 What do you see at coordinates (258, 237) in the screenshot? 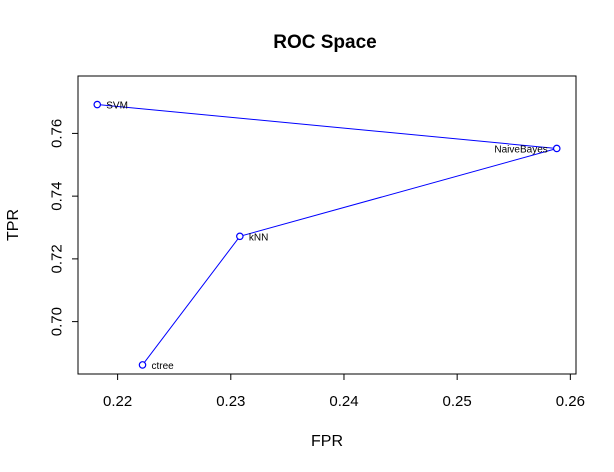
I see `point-label-knn: kNN` at bounding box center [258, 237].